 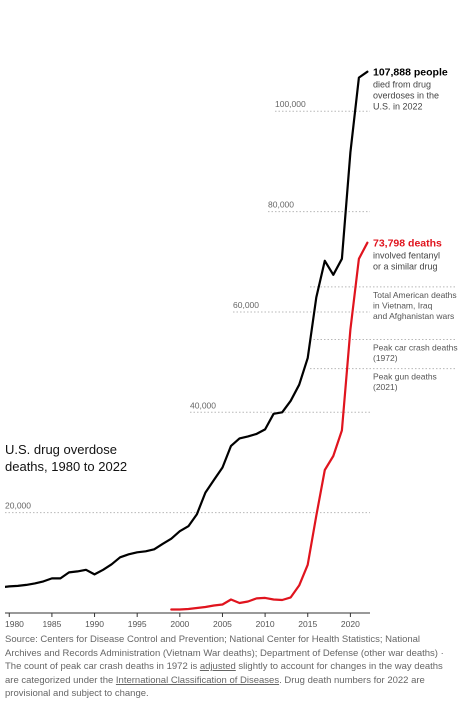 I want to click on reference-label-1-line-3: and Afghanistan wars, so click(x=413, y=316).